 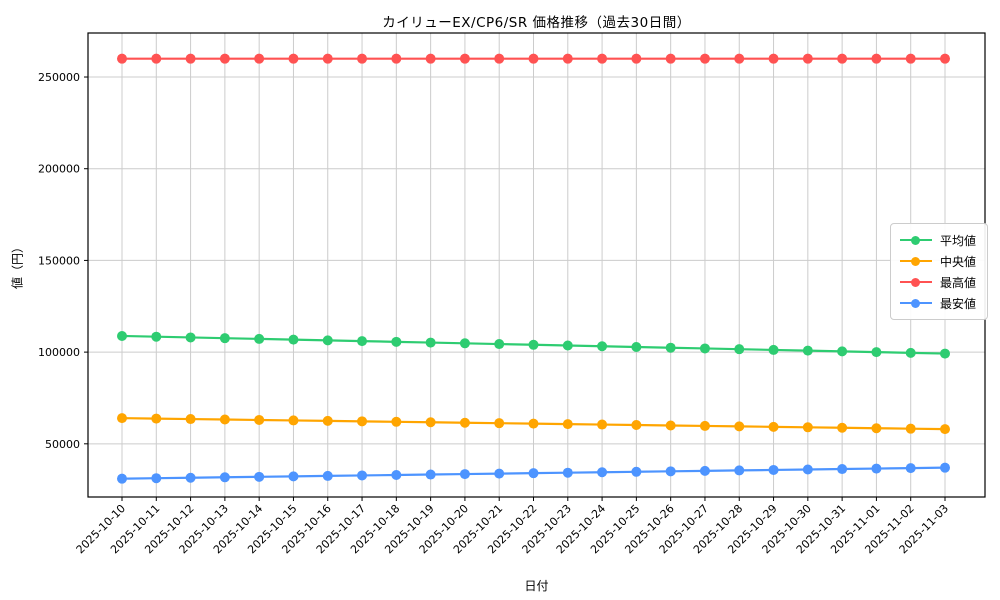 What do you see at coordinates (915, 240) in the screenshot?
I see `legend-marker-average` at bounding box center [915, 240].